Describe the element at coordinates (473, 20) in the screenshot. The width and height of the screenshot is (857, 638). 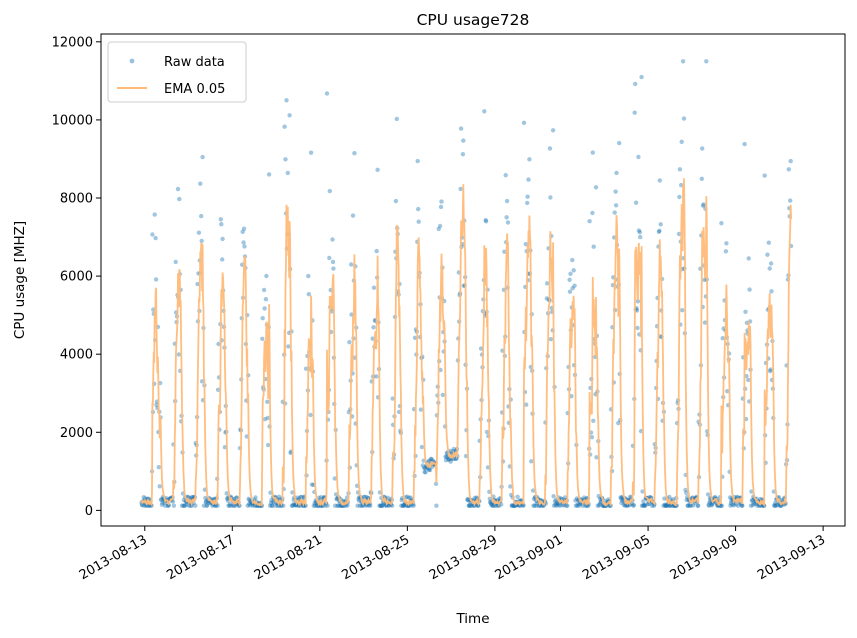
I see `chart-title: CPU usage728` at that location.